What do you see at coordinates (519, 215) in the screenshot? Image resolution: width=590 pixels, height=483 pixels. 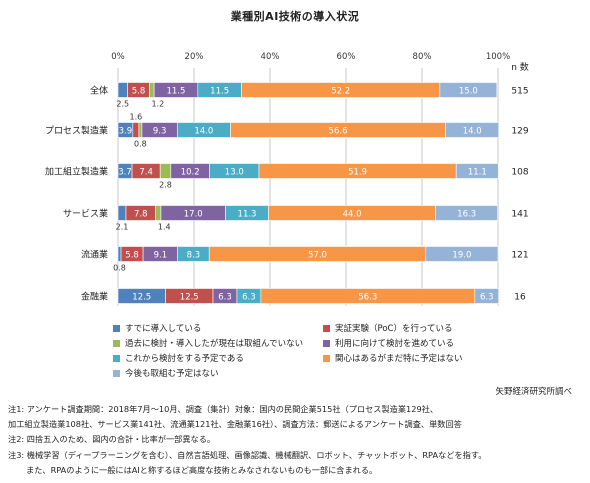 I see `n-value: 141` at bounding box center [519, 215].